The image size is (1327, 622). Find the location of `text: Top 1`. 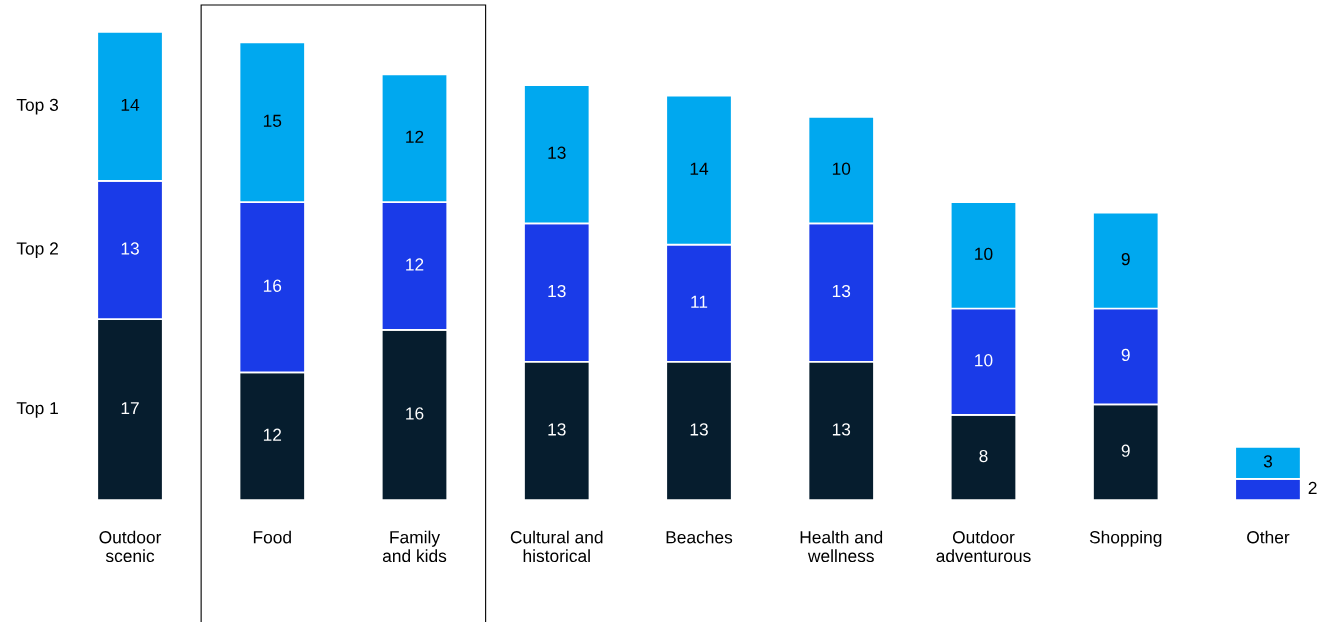

text: Top 1 is located at coordinates (37, 410).